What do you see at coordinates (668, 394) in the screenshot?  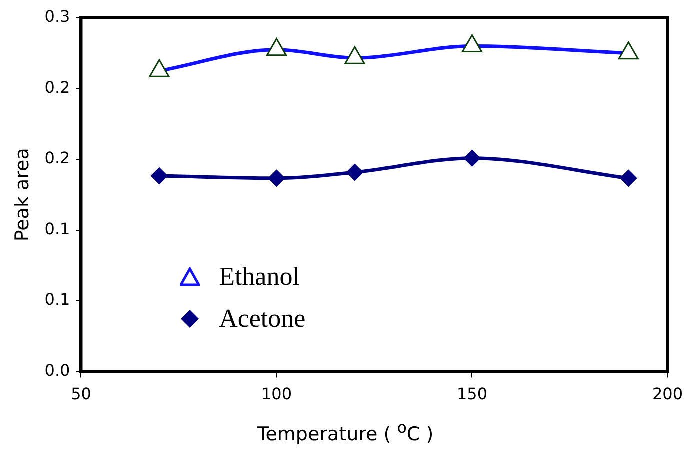 I see `x-tick-label: 200` at bounding box center [668, 394].